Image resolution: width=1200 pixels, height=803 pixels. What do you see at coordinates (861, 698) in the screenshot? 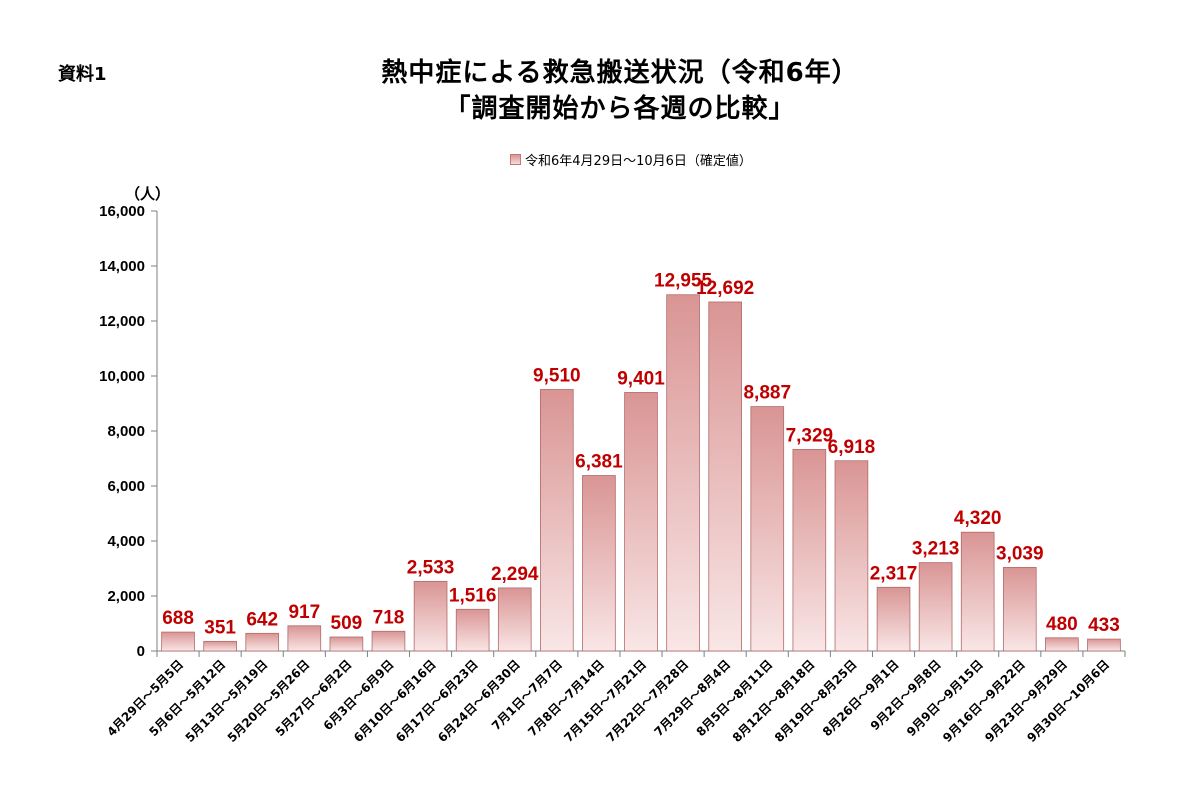
I see `x-category-label: 8月26日～9月1日` at bounding box center [861, 698].